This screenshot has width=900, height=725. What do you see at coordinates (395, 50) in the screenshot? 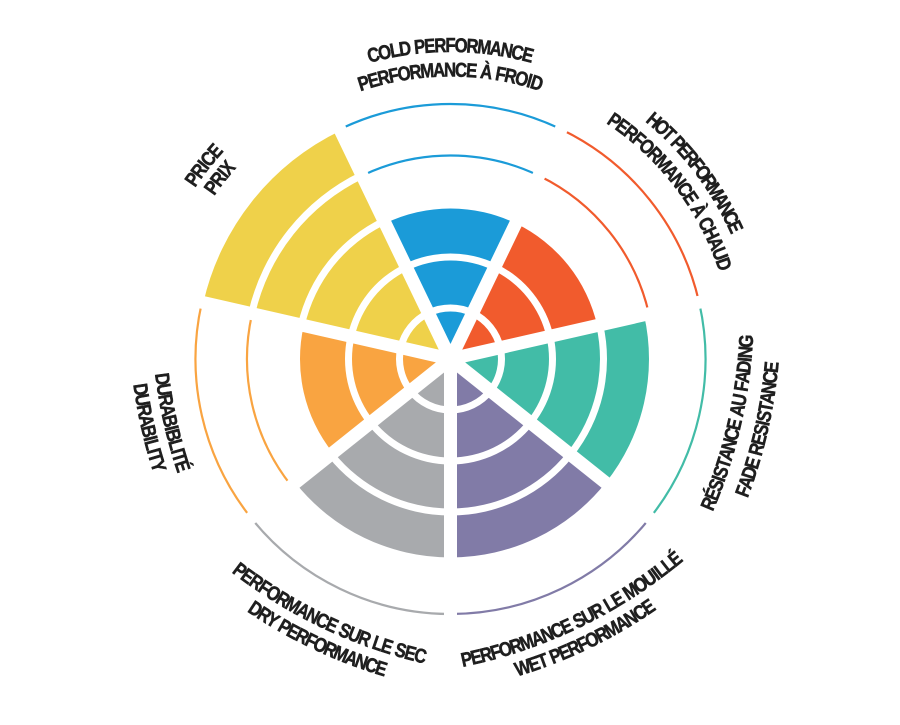
I see `svg-text: L` at bounding box center [395, 50].